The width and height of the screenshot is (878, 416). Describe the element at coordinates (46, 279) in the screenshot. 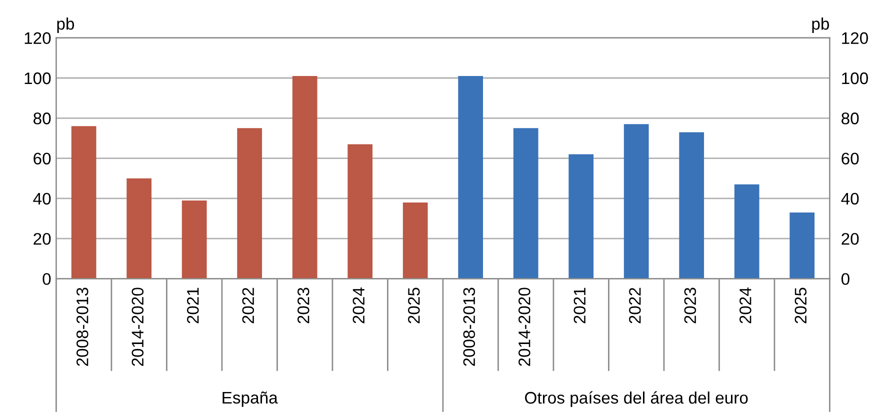

I see `y-tick-label: 0` at that location.